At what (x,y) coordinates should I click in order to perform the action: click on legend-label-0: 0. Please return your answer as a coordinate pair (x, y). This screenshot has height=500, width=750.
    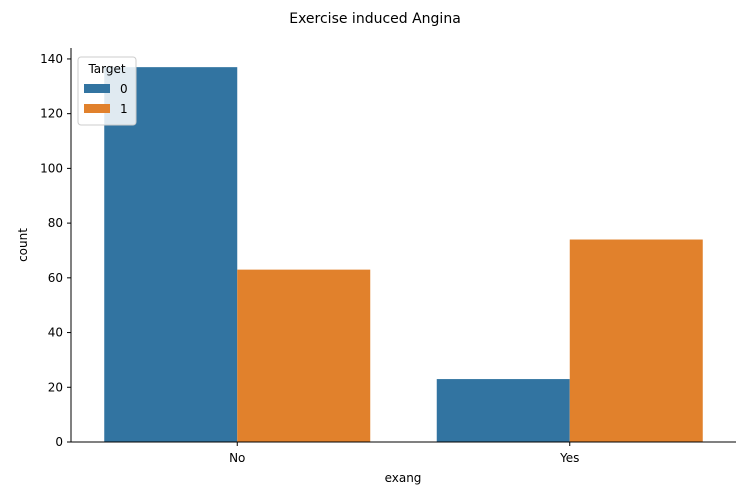
    Looking at the image, I should click on (124, 89).